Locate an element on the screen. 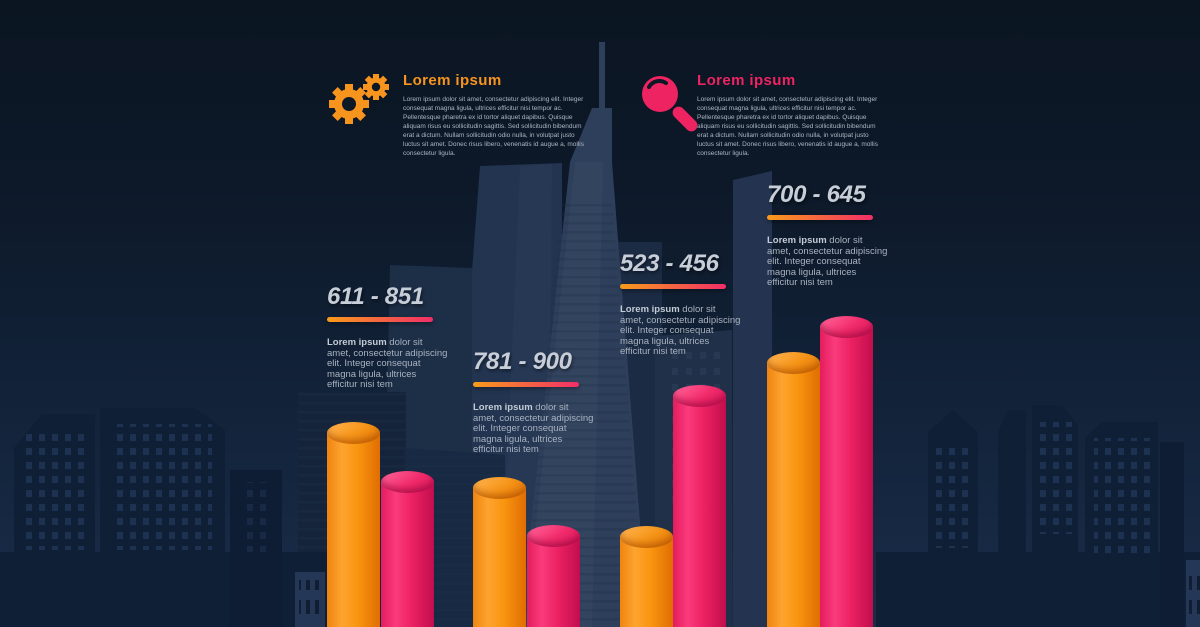  stat-range-label: 523 - 456 is located at coordinates (669, 263).